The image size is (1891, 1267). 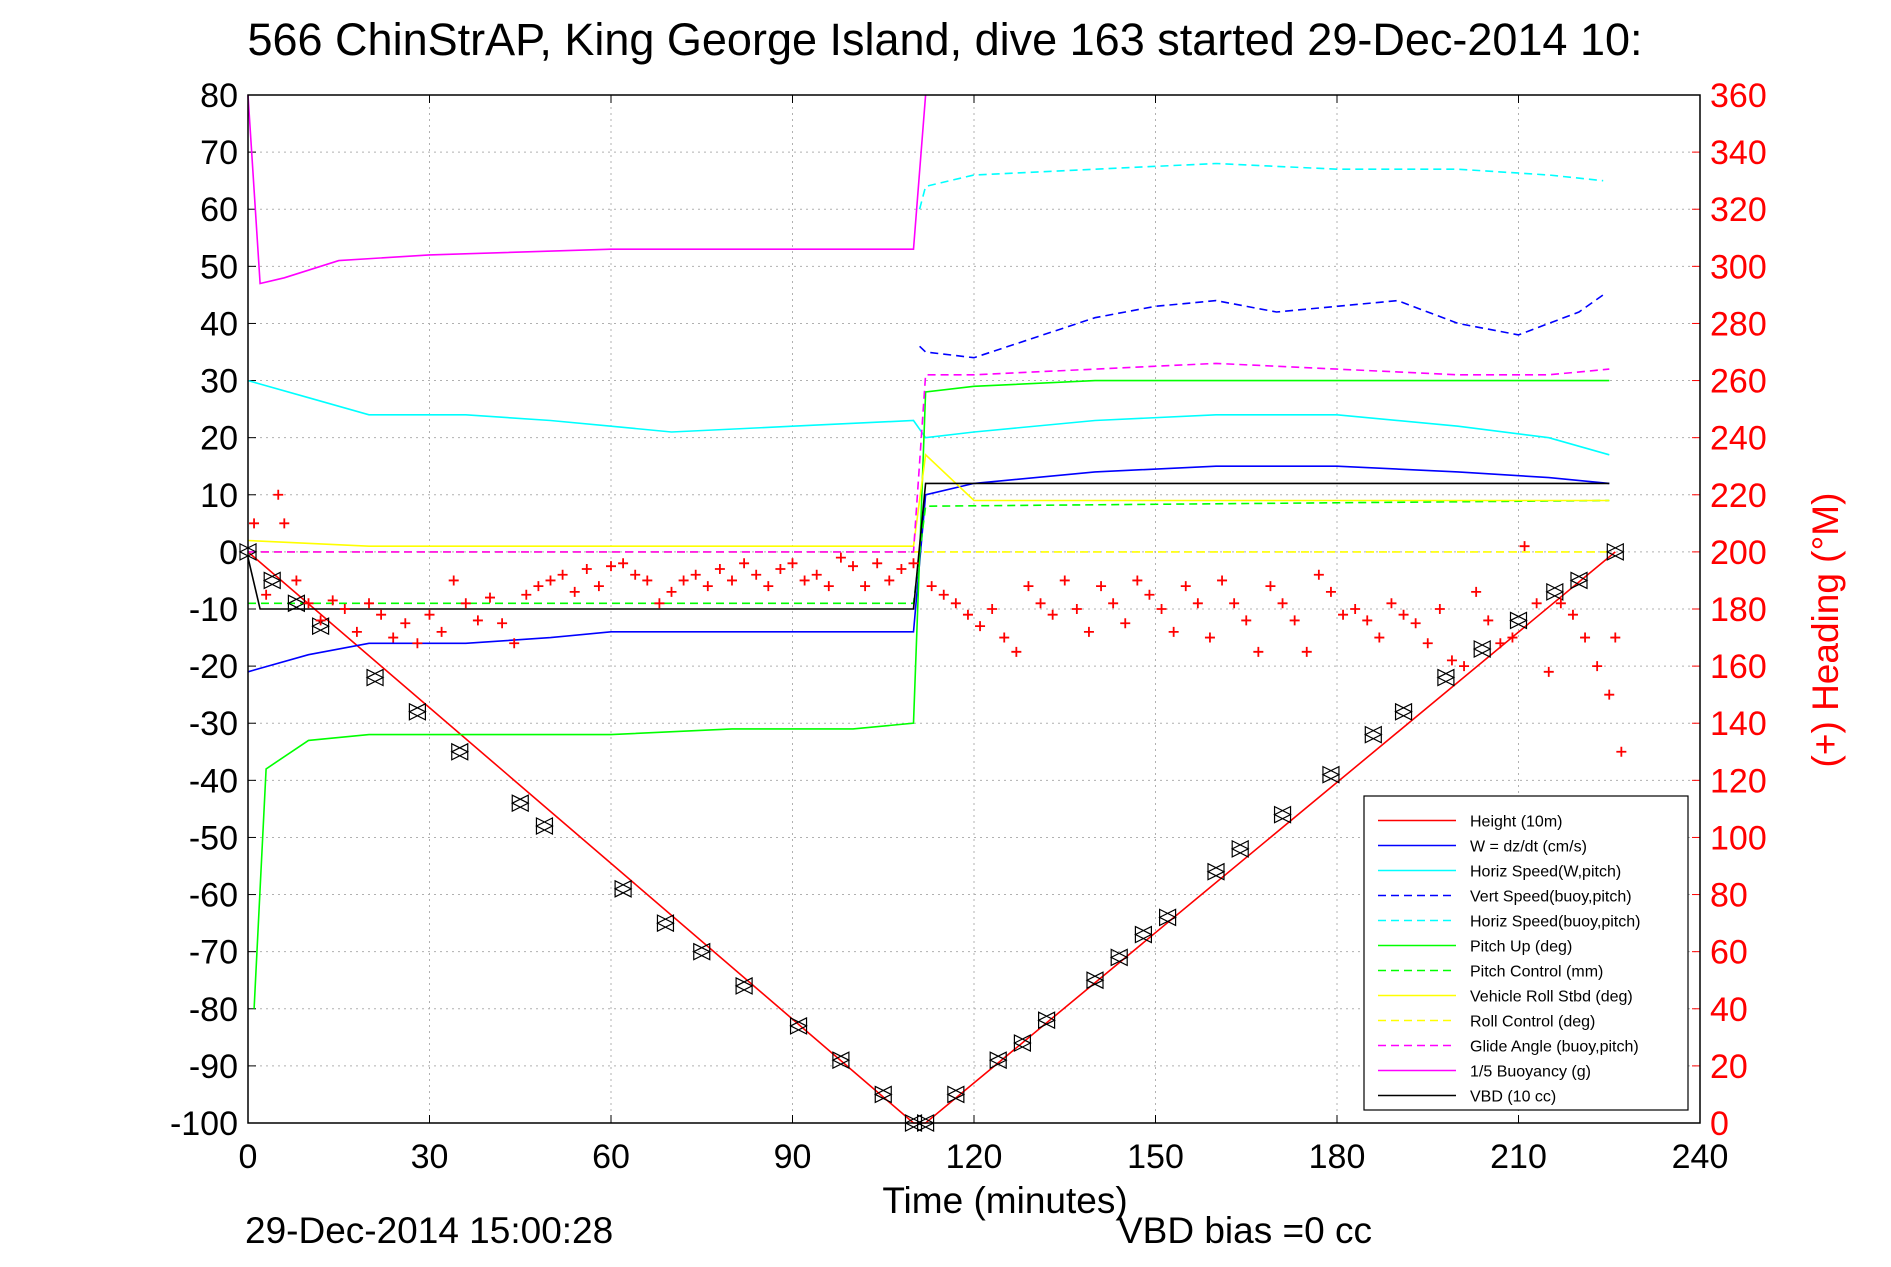 I want to click on y2-tick-label: 120, so click(x=1738, y=781).